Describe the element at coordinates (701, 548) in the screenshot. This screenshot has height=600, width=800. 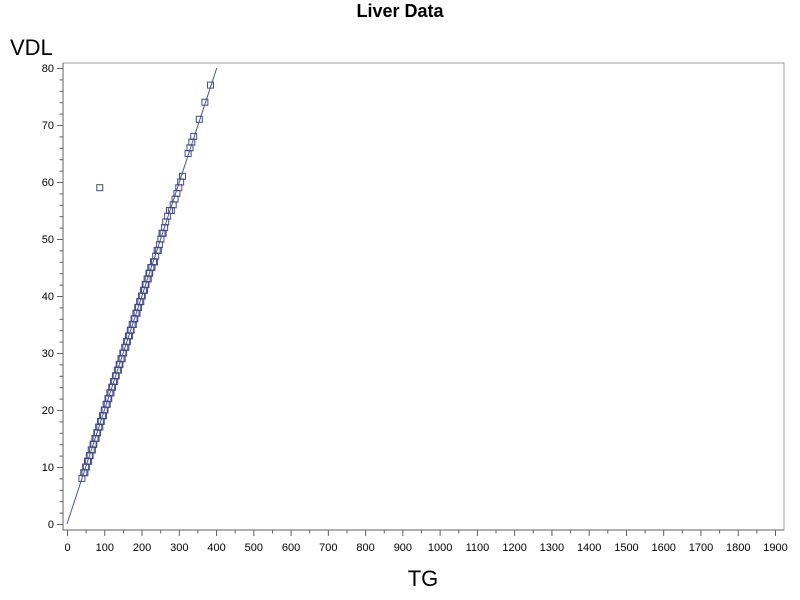
I see `x-tick-label: 1700` at that location.